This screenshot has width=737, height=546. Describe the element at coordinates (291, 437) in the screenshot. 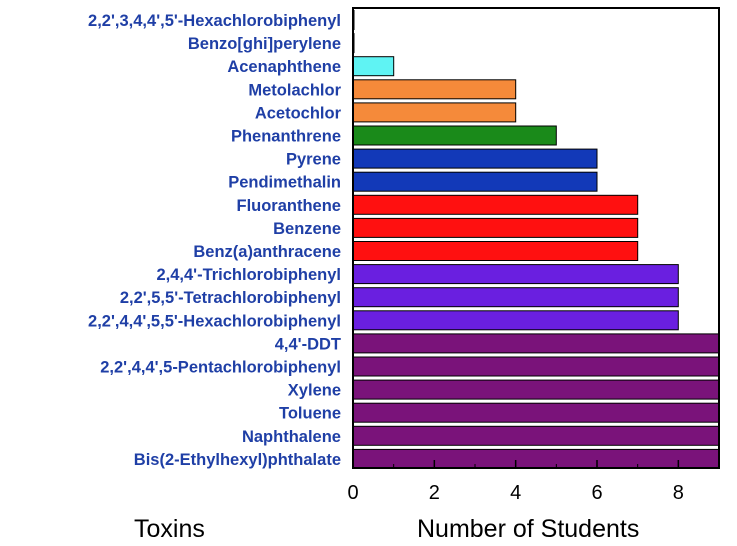

I see `category-label: Naphthalene` at that location.